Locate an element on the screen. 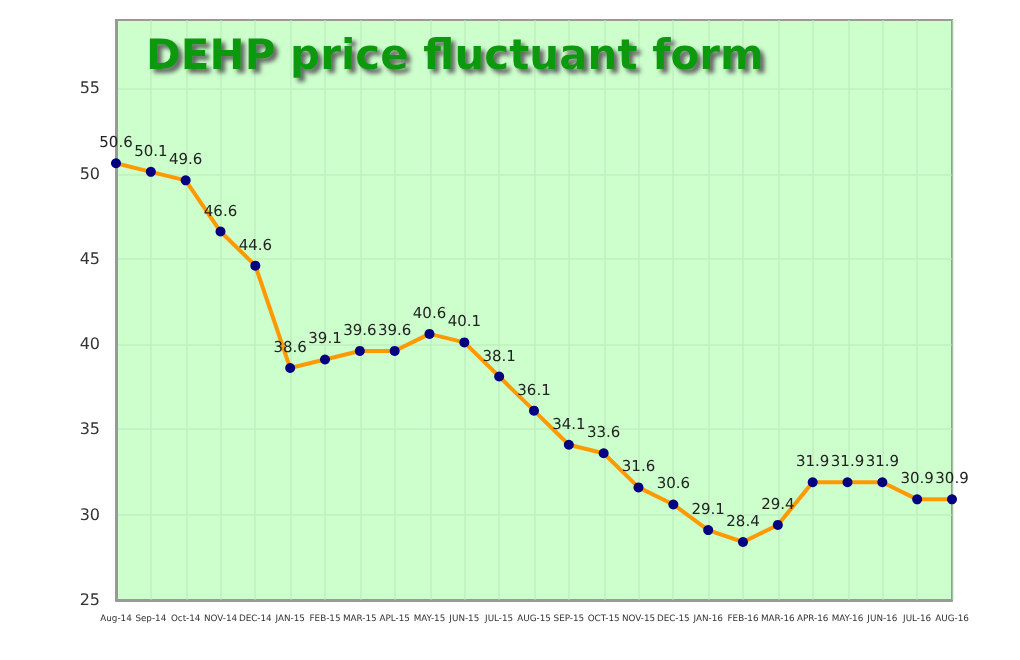 The image size is (1020, 660). chart-title: DEHP price fluctuant form is located at coordinates (455, 55).